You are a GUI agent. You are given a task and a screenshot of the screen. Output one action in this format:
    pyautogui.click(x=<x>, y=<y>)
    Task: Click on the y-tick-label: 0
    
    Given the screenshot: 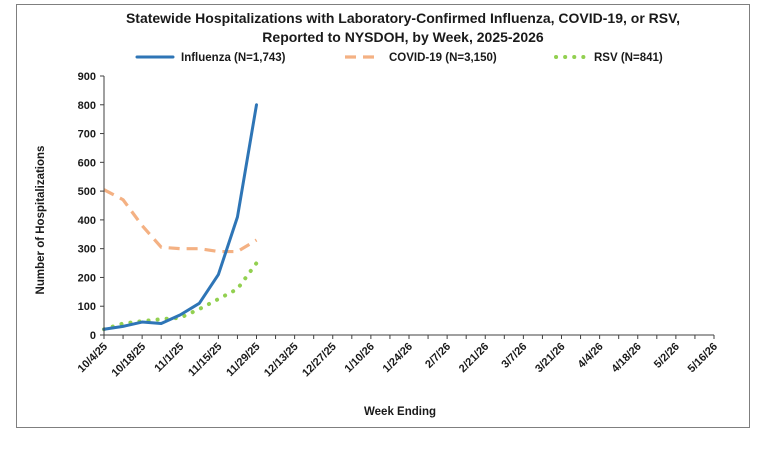 What is the action you would take?
    pyautogui.click(x=93, y=336)
    